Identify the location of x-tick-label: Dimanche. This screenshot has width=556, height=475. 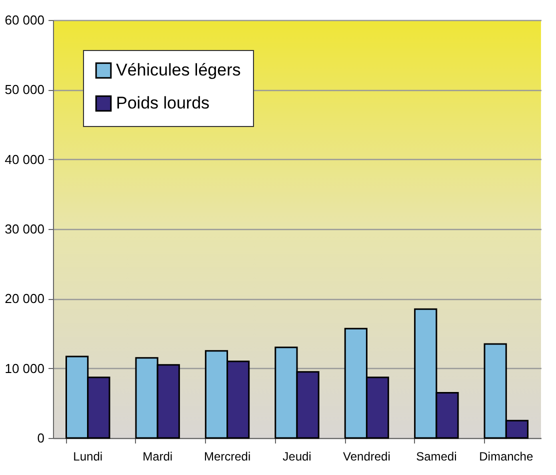
(506, 457).